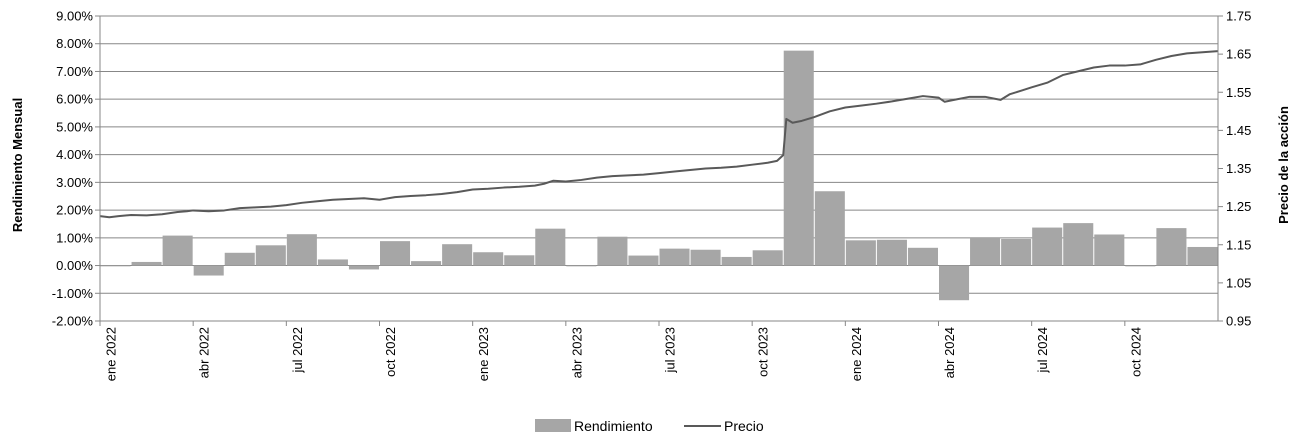  Describe the element at coordinates (1238, 321) in the screenshot. I see `right-tick-label: 0.95` at that location.